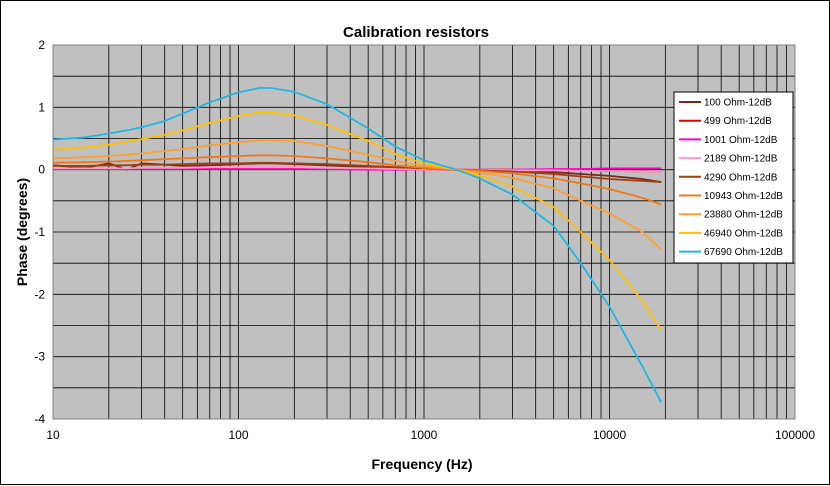  What do you see at coordinates (610, 435) in the screenshot?
I see `x-tick-label: 10000` at bounding box center [610, 435].